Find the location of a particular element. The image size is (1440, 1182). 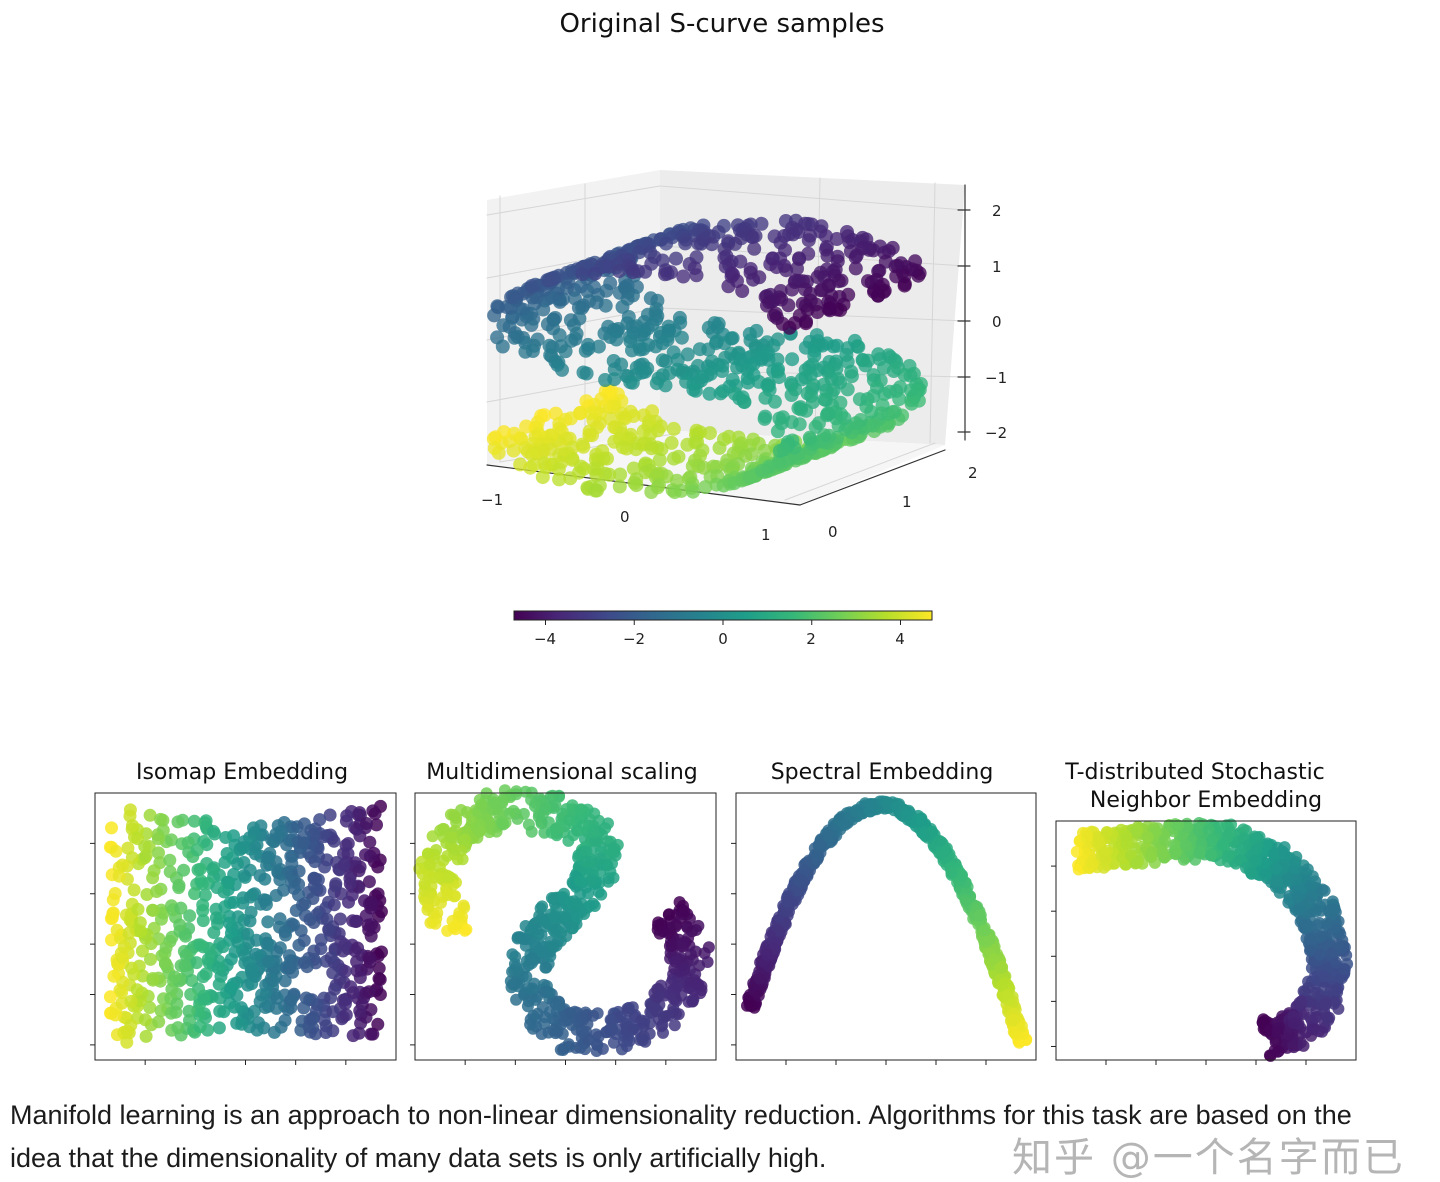

z-tick-label: 1 is located at coordinates (997, 267).